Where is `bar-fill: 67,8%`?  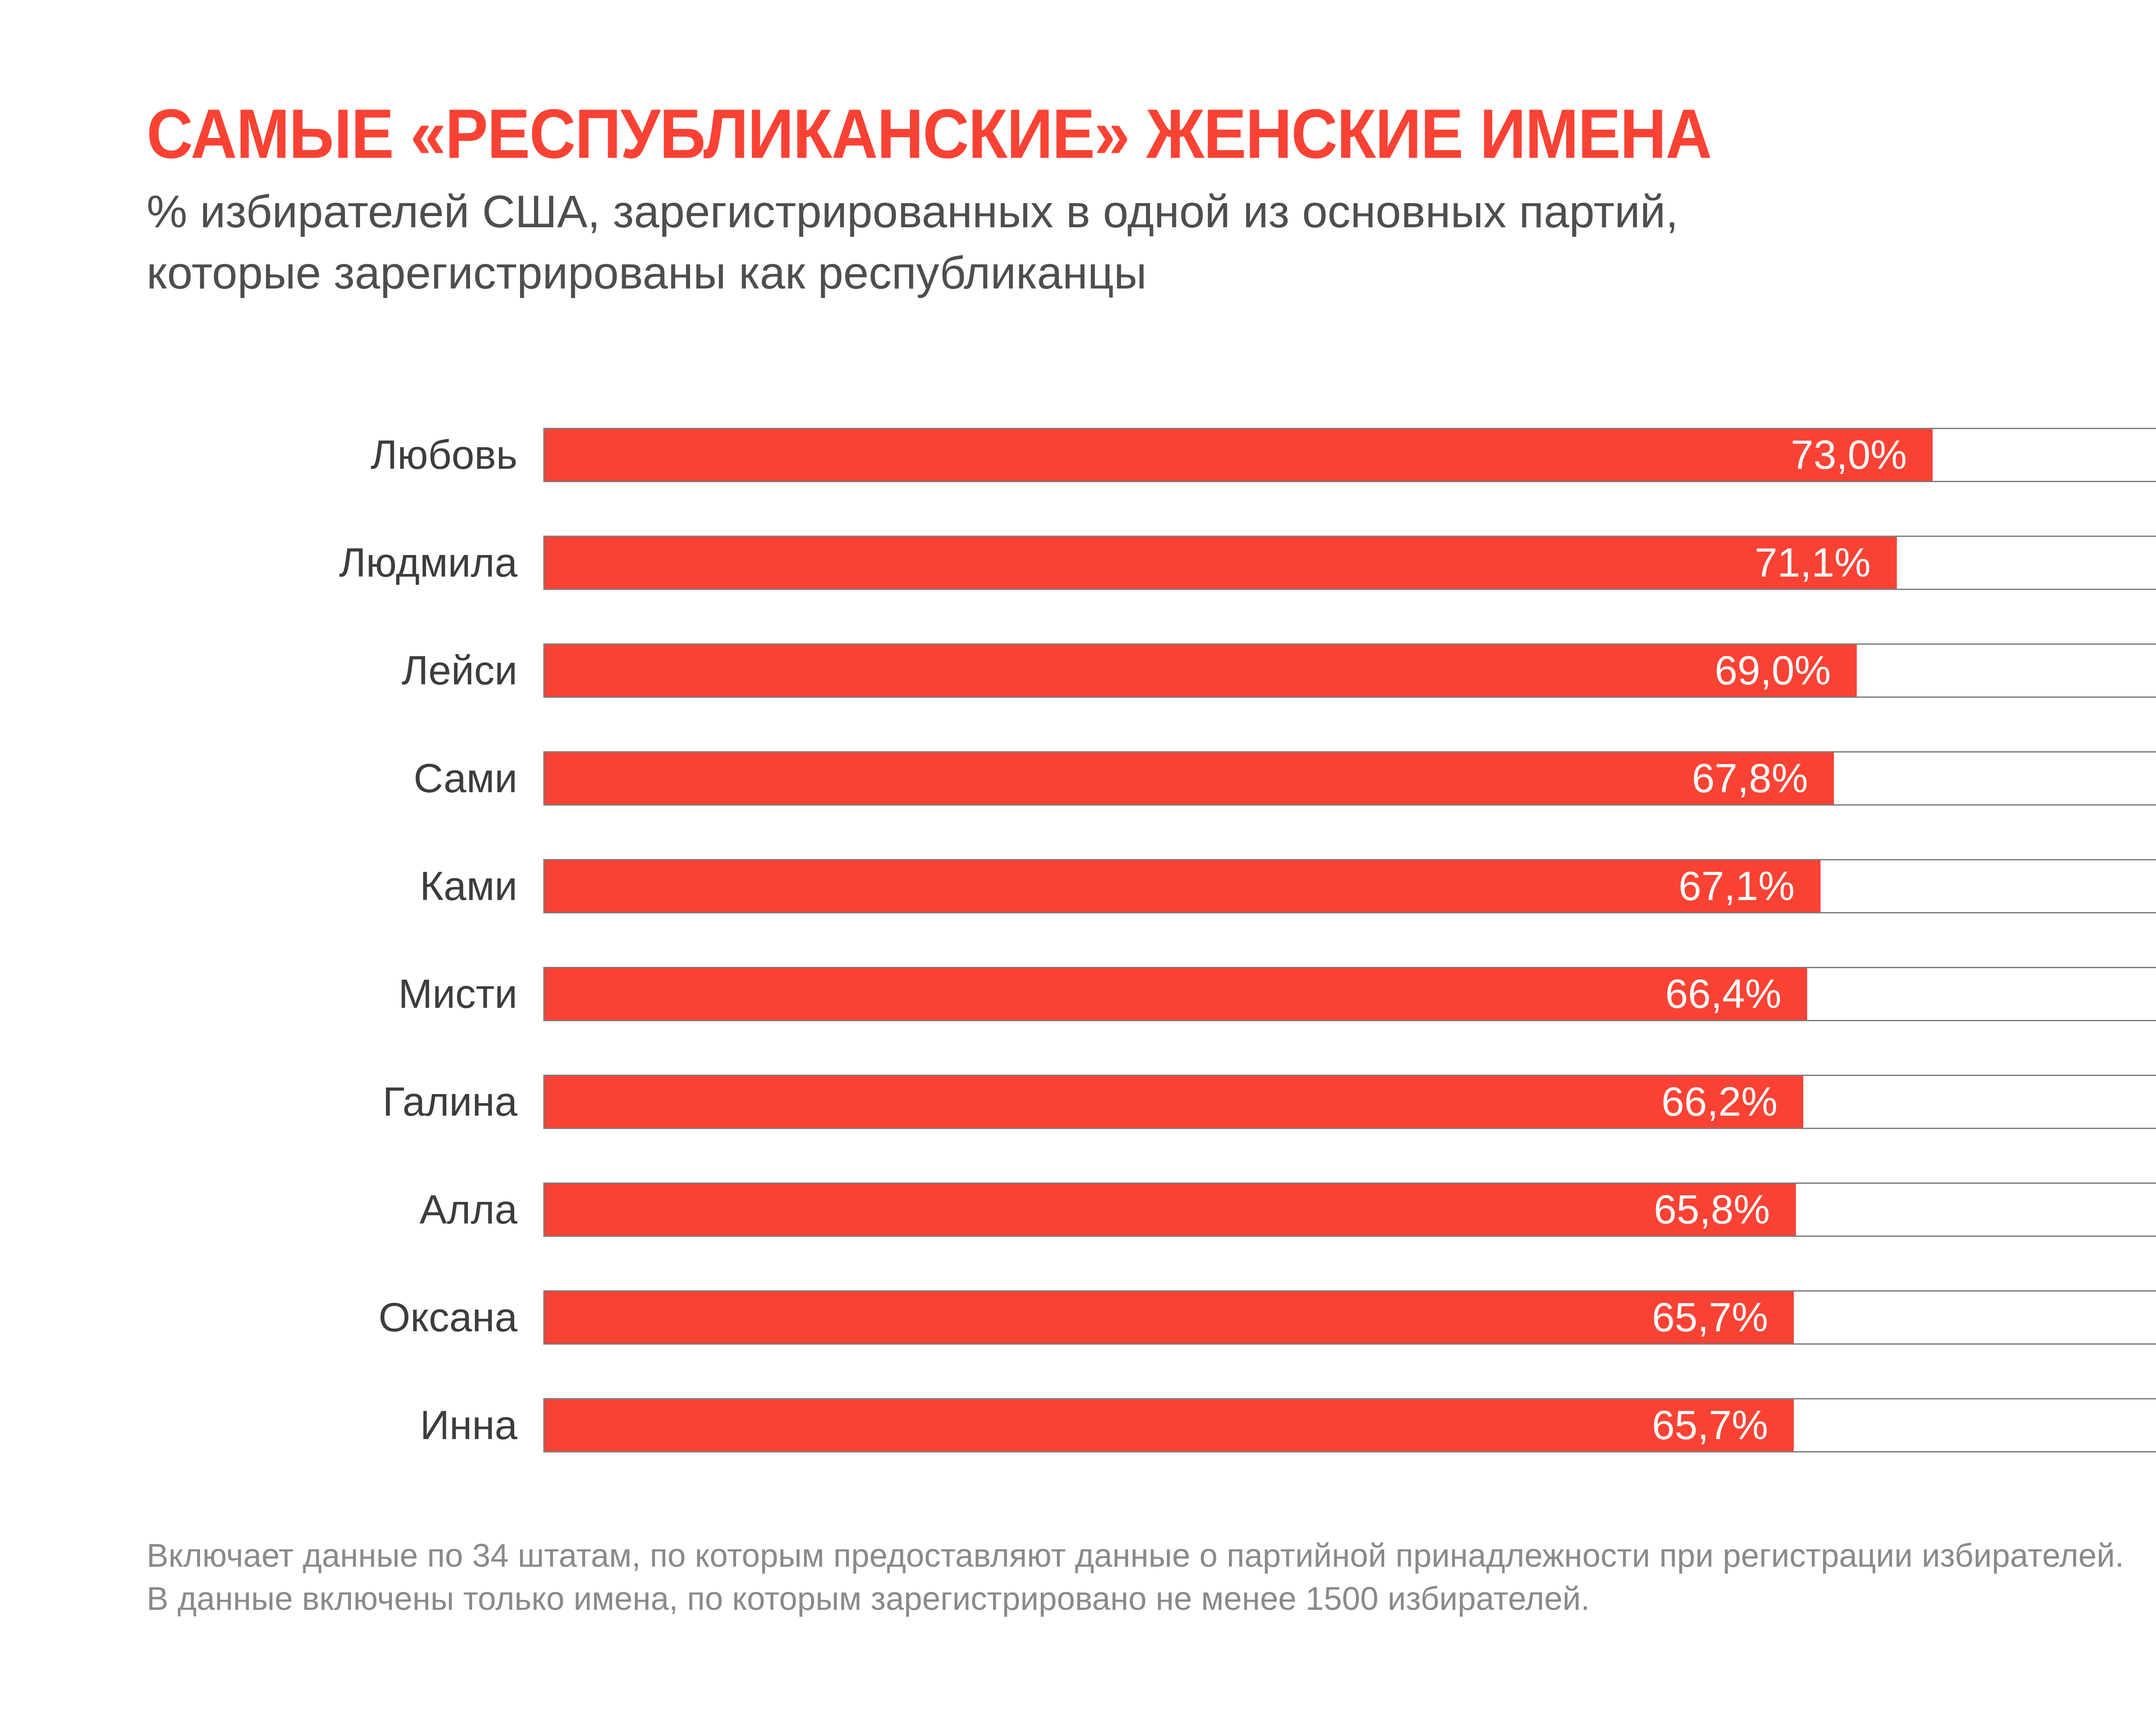
bar-fill: 67,8% is located at coordinates (1189, 779).